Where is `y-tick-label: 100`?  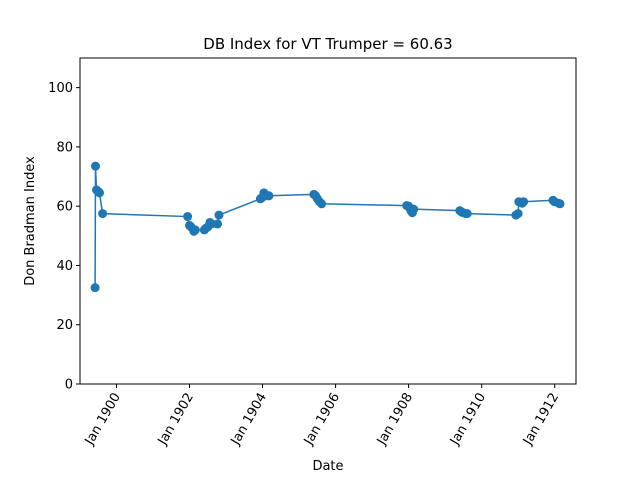 y-tick-label: 100 is located at coordinates (60, 88).